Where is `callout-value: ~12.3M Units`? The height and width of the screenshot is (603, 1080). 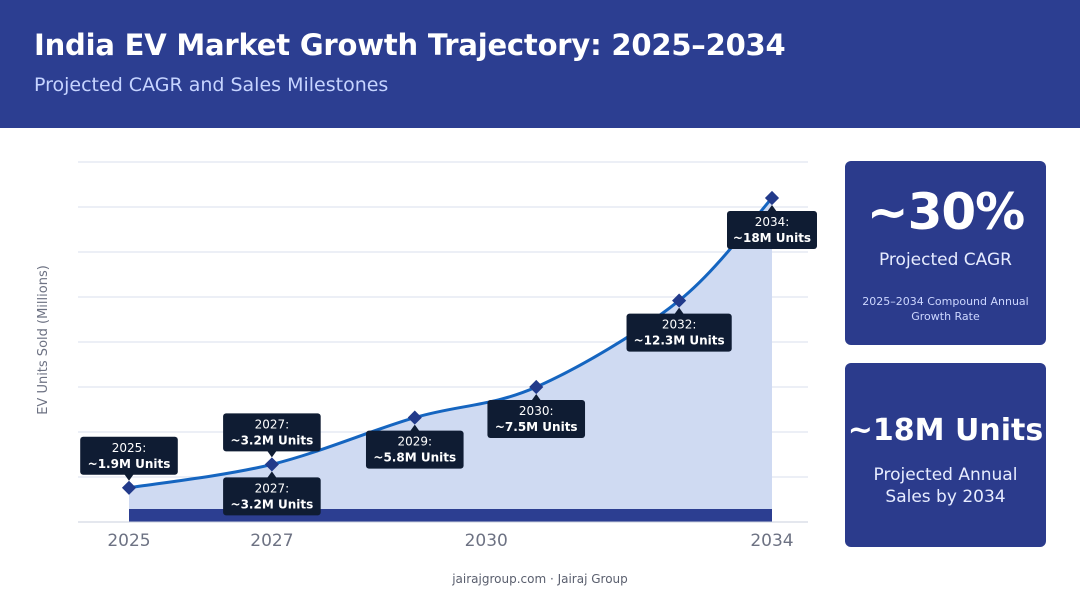
callout-value: ~12.3M Units is located at coordinates (679, 341).